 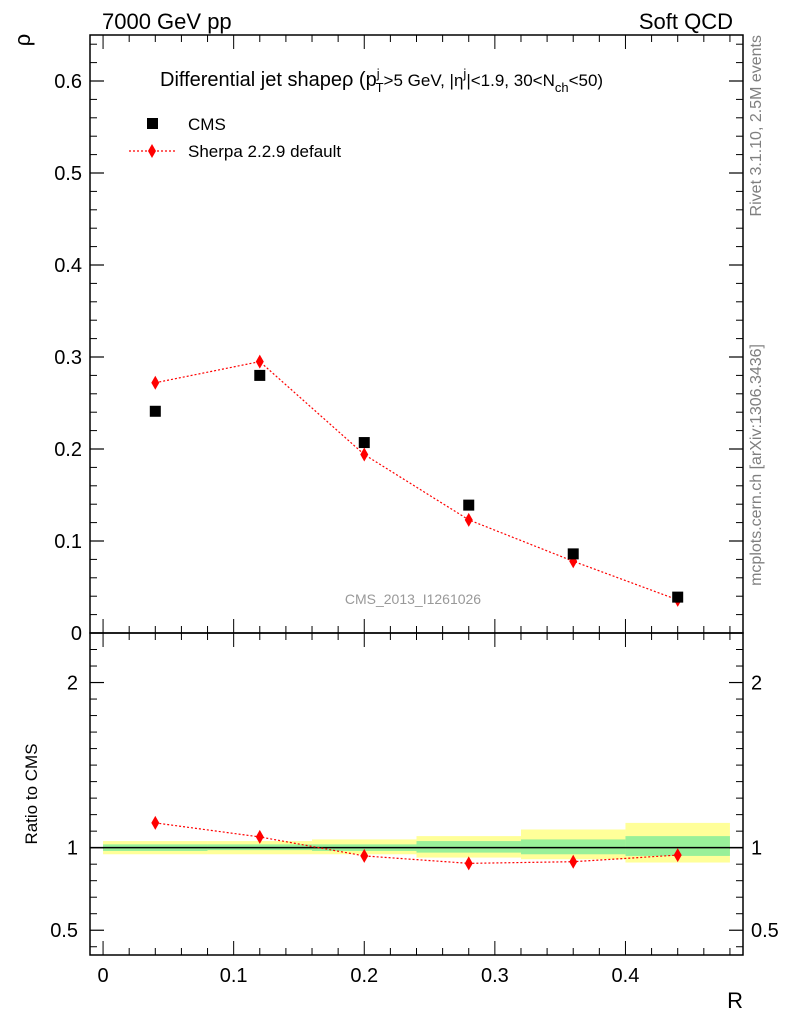 What do you see at coordinates (152, 123) in the screenshot?
I see `legend-marker-cms` at bounding box center [152, 123].